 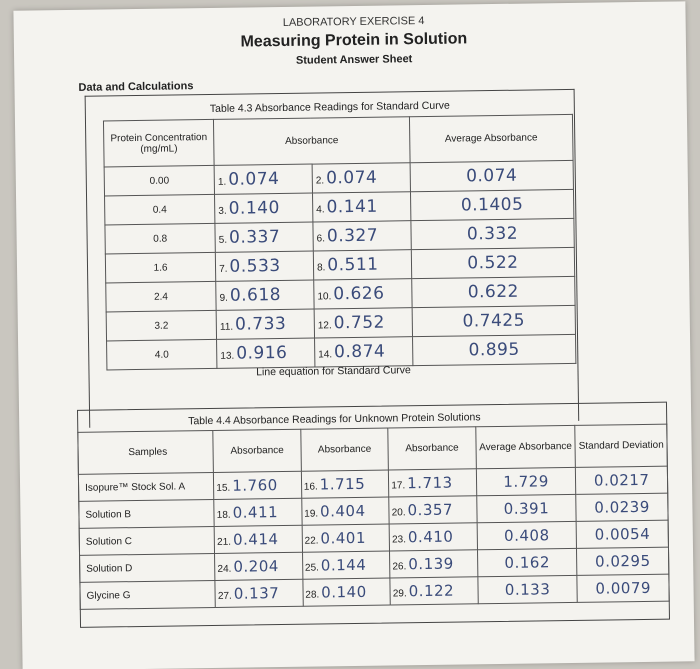 I want to click on reading-number: 5., so click(x=223, y=240).